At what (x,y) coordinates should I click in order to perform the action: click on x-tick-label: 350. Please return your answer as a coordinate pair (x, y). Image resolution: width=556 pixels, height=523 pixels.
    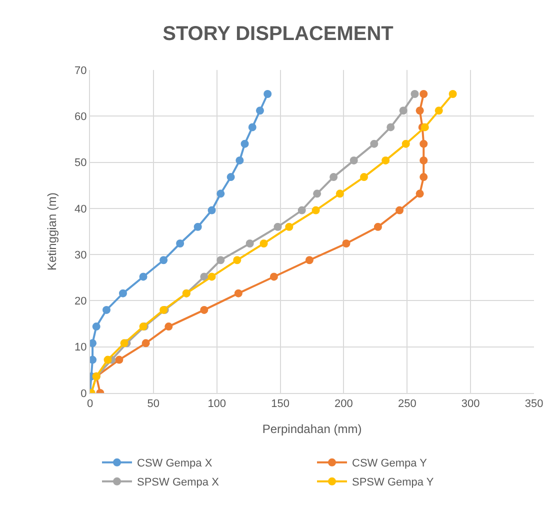
    Looking at the image, I should click on (534, 404).